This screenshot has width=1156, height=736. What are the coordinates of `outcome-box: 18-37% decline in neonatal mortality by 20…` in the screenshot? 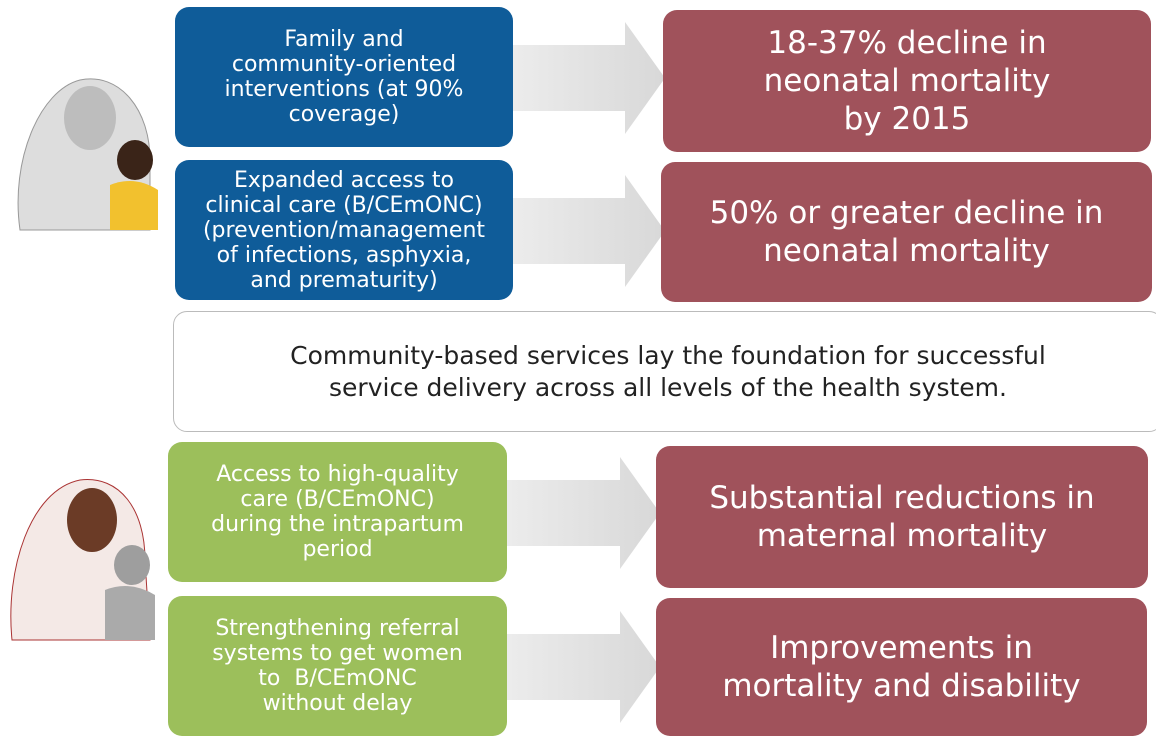 It's located at (907, 81).